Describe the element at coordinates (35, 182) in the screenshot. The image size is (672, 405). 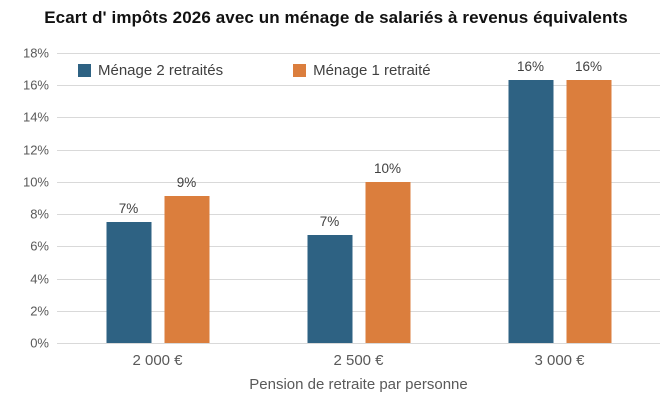
I see `y-tick-label: 10%` at that location.